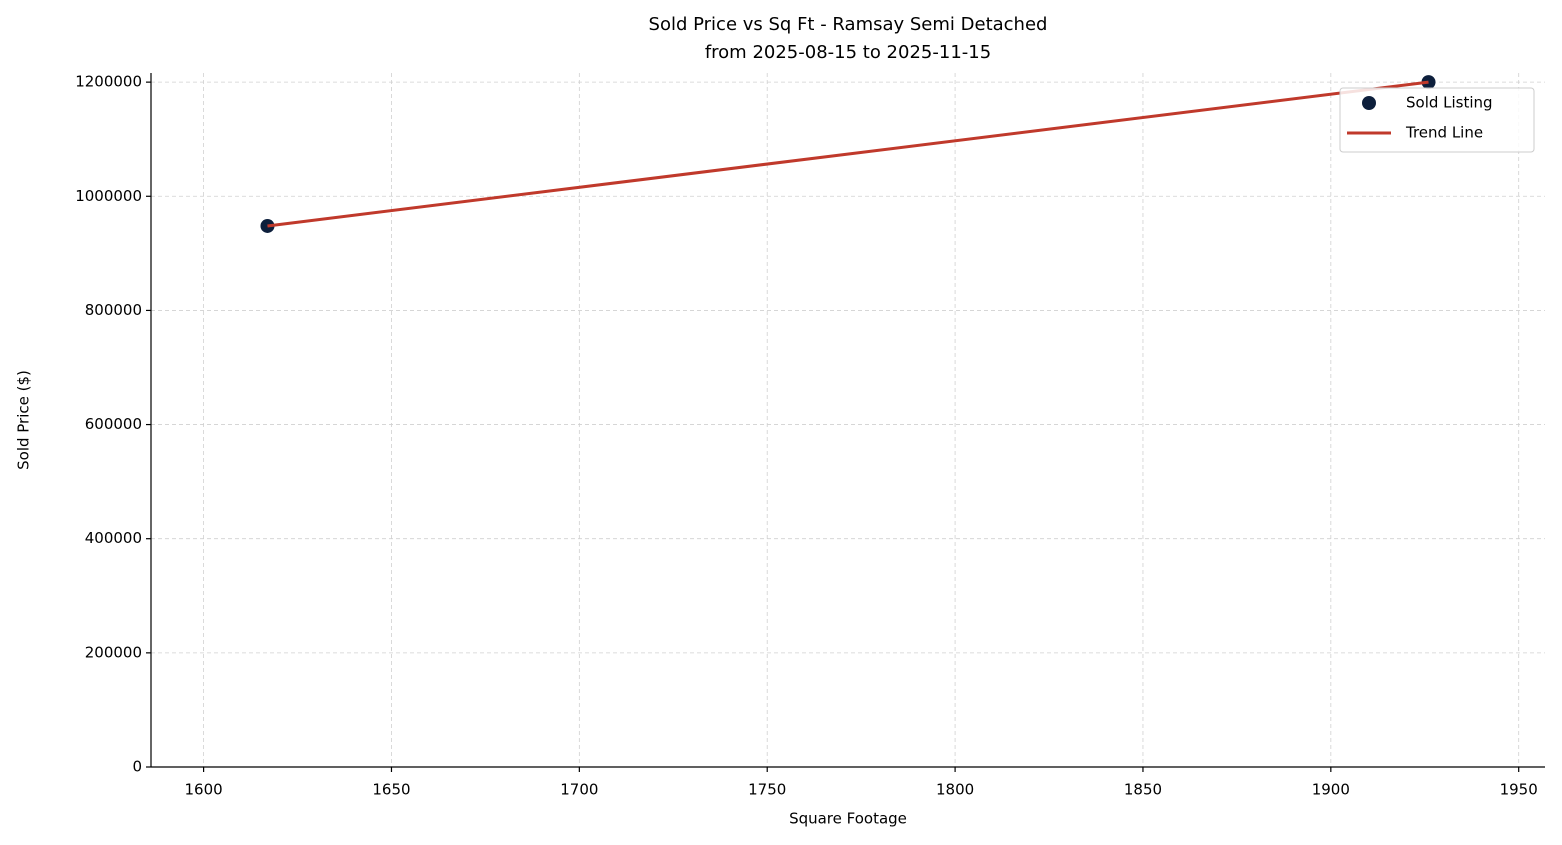 This screenshot has height=845, width=1562. Describe the element at coordinates (204, 790) in the screenshot. I see `x-tick-label: 1600` at that location.